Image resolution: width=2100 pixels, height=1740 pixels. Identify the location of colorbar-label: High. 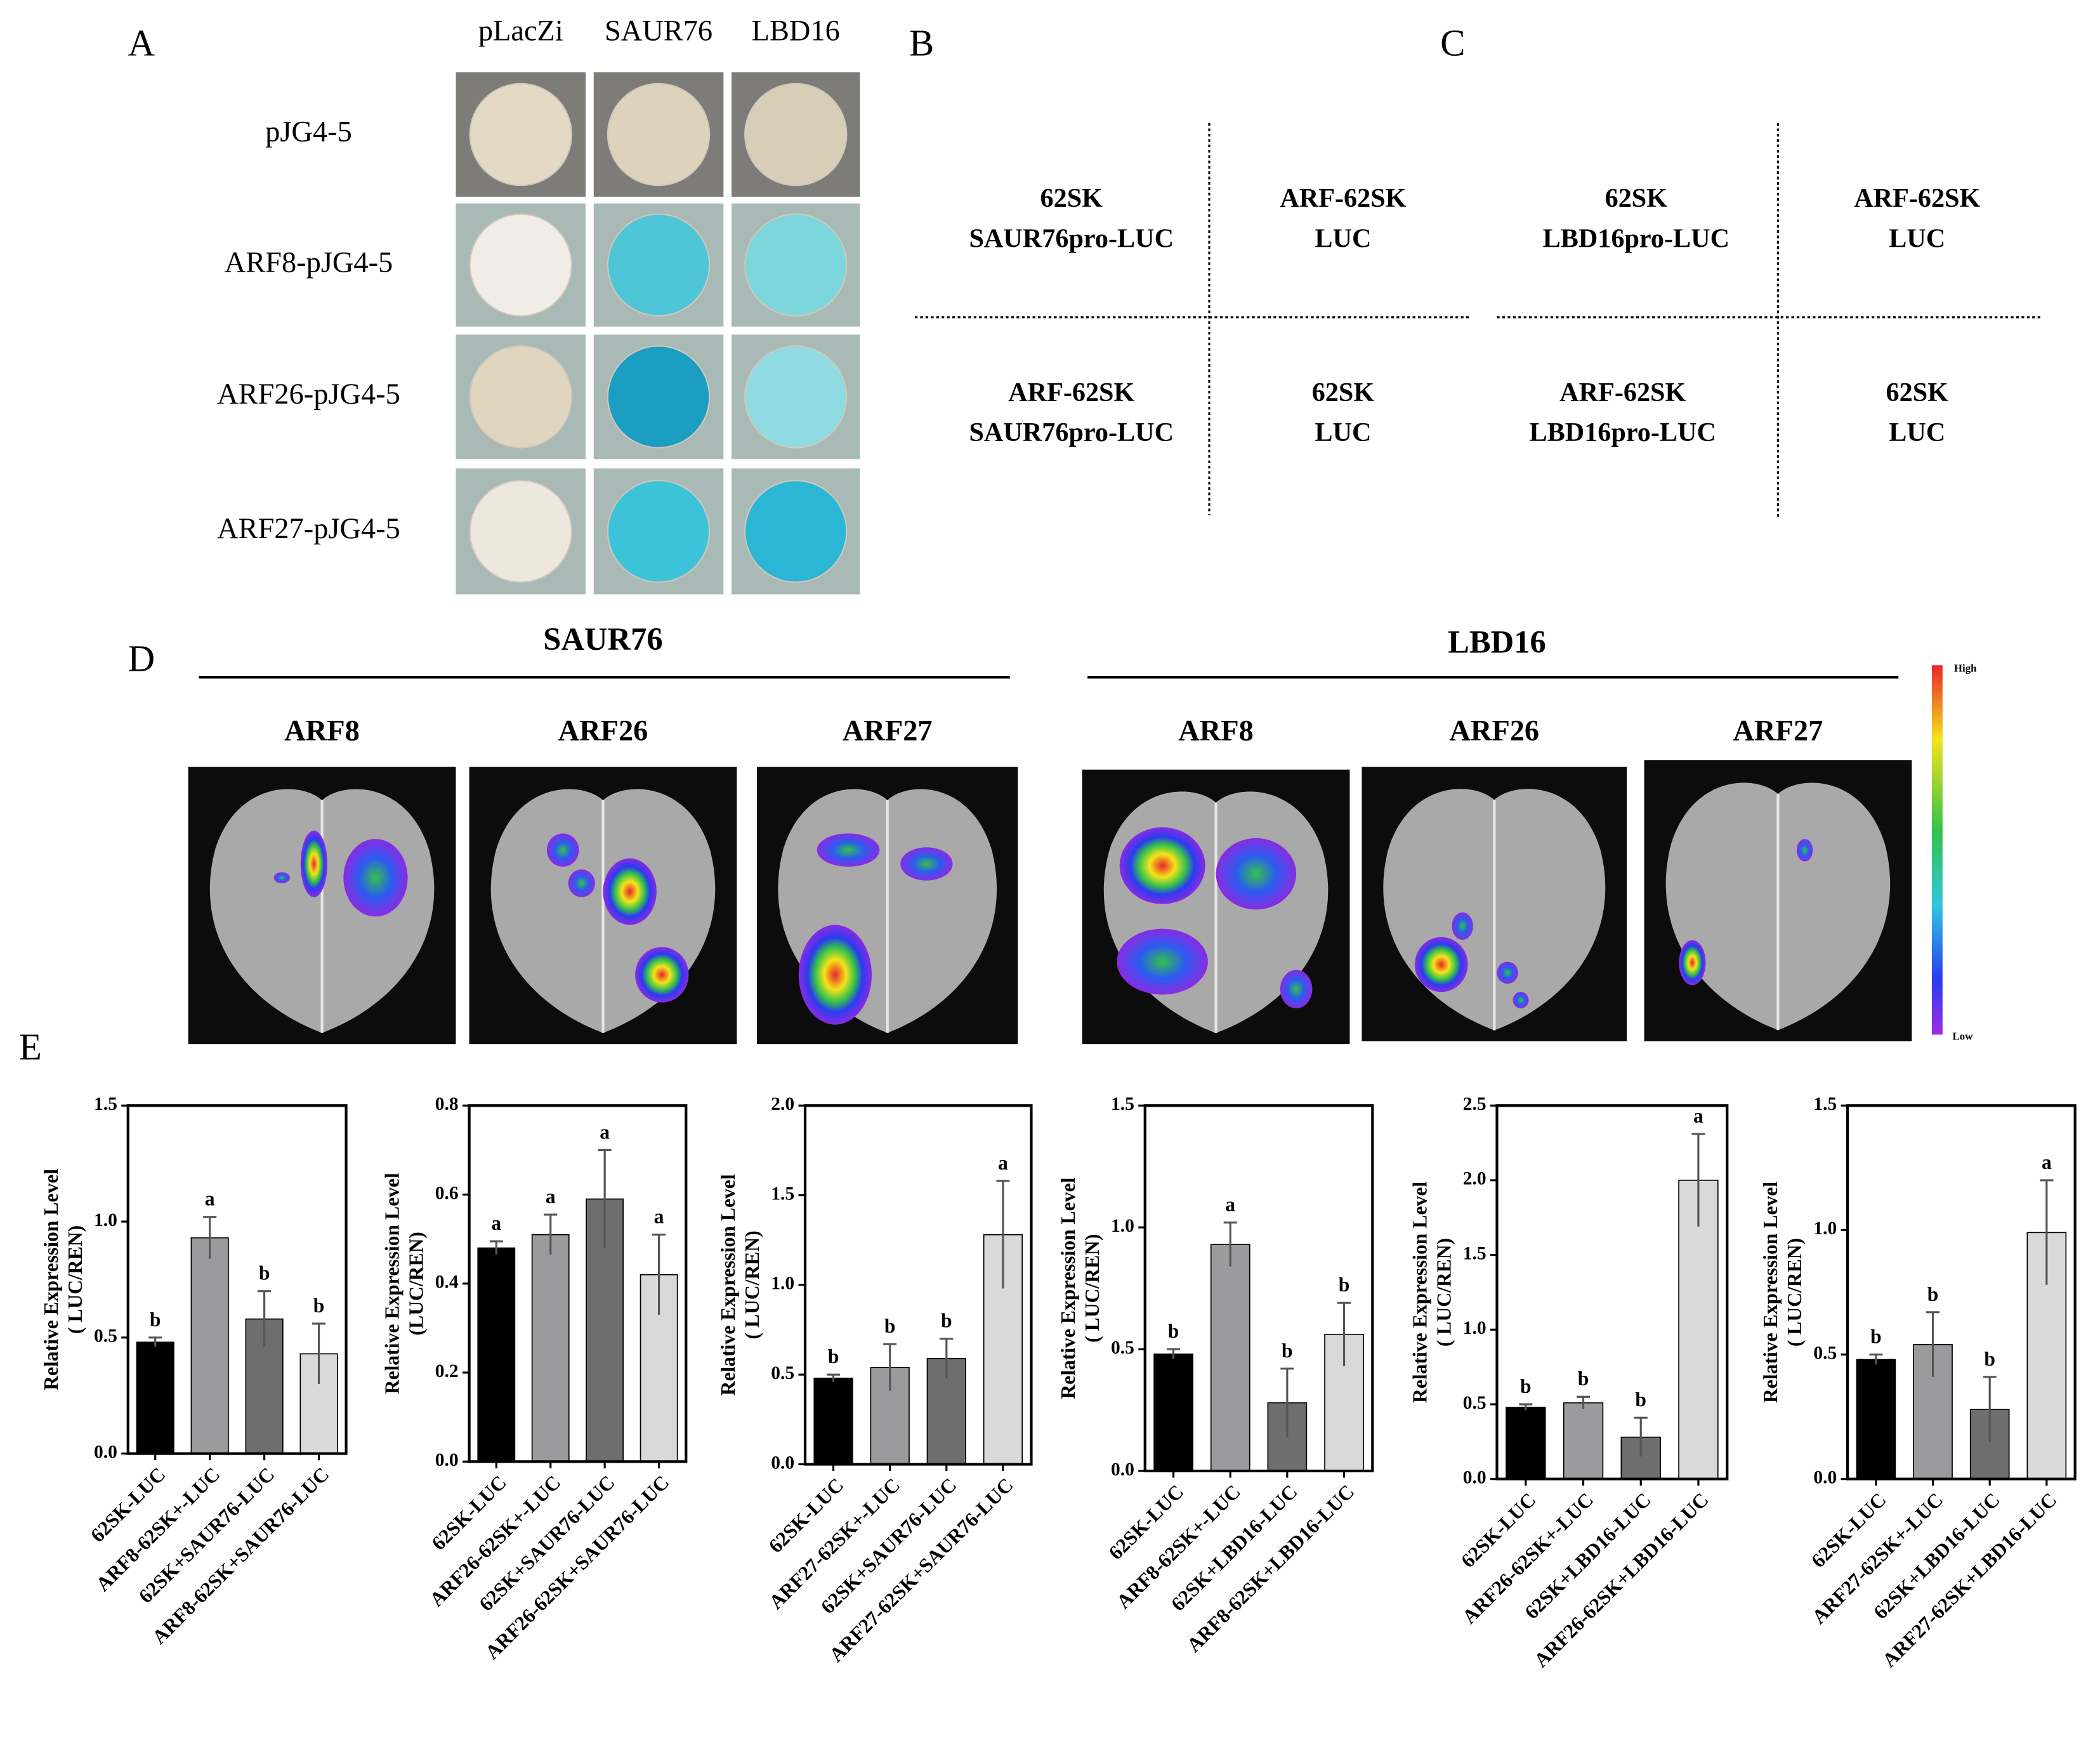
(1966, 668).